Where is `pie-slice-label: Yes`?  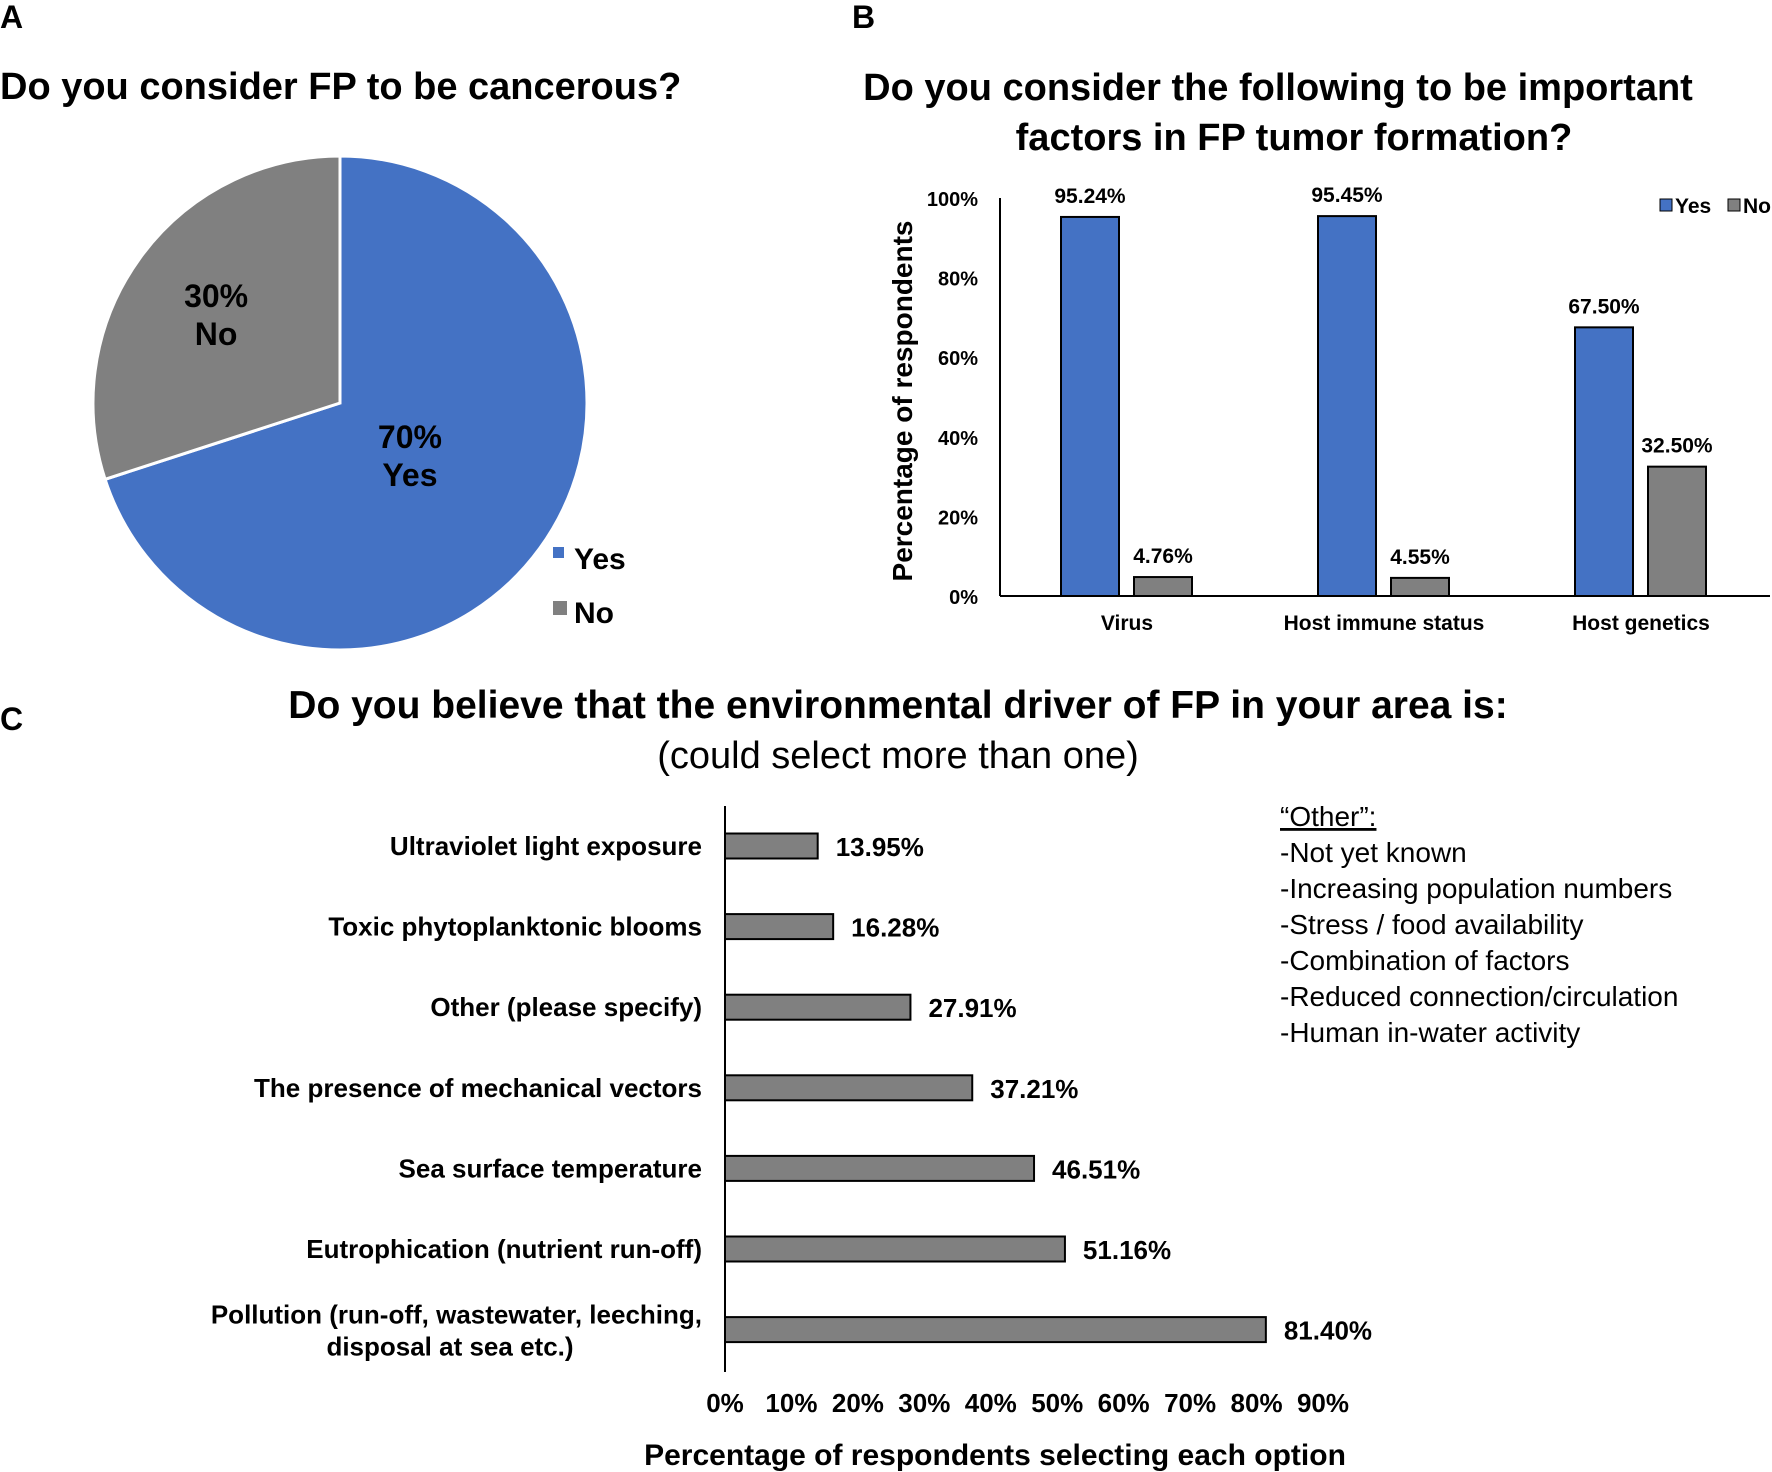 pie-slice-label: Yes is located at coordinates (409, 475).